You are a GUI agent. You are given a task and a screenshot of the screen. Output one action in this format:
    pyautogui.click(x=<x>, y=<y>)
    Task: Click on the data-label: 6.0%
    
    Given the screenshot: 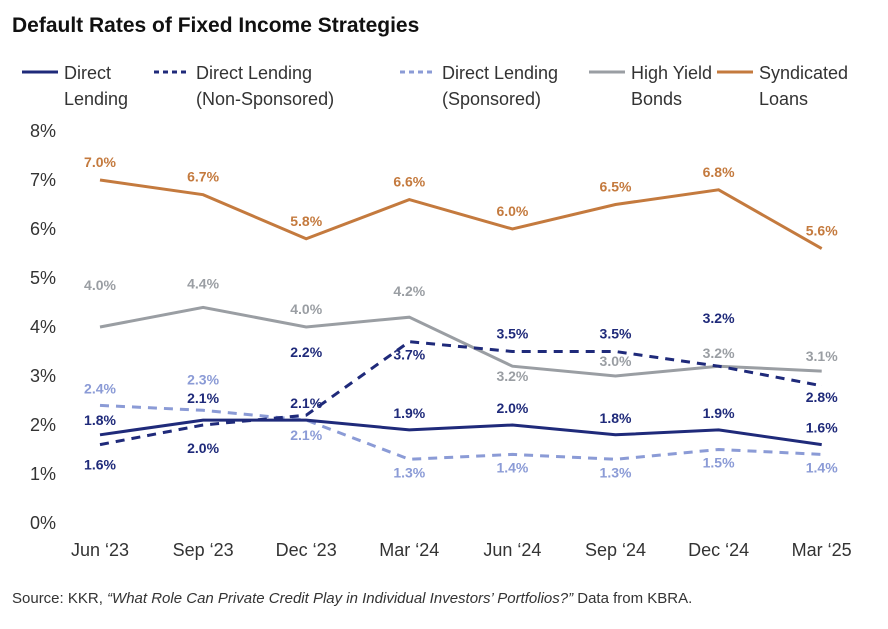 What is the action you would take?
    pyautogui.click(x=512, y=211)
    